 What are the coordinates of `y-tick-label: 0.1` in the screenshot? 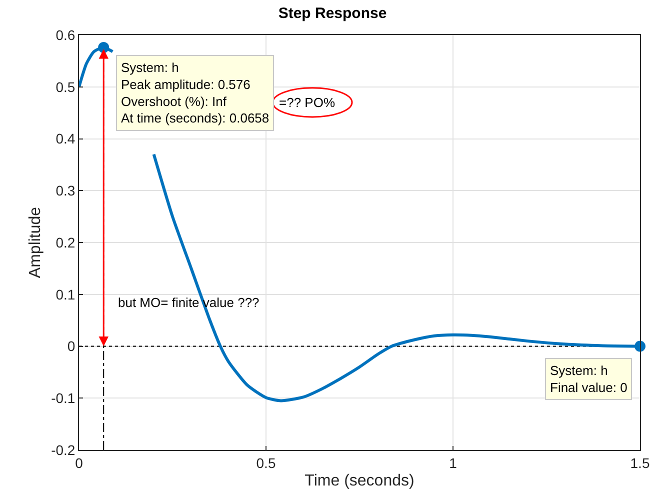 It's located at (66, 294).